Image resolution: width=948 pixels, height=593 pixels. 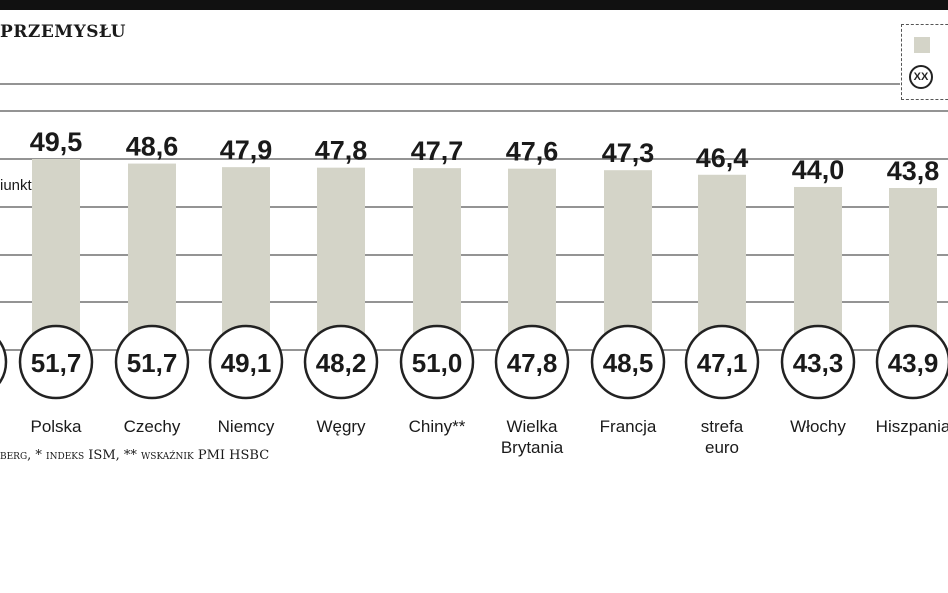 What do you see at coordinates (628, 153) in the screenshot?
I see `bar-value-label-7: 47,3` at bounding box center [628, 153].